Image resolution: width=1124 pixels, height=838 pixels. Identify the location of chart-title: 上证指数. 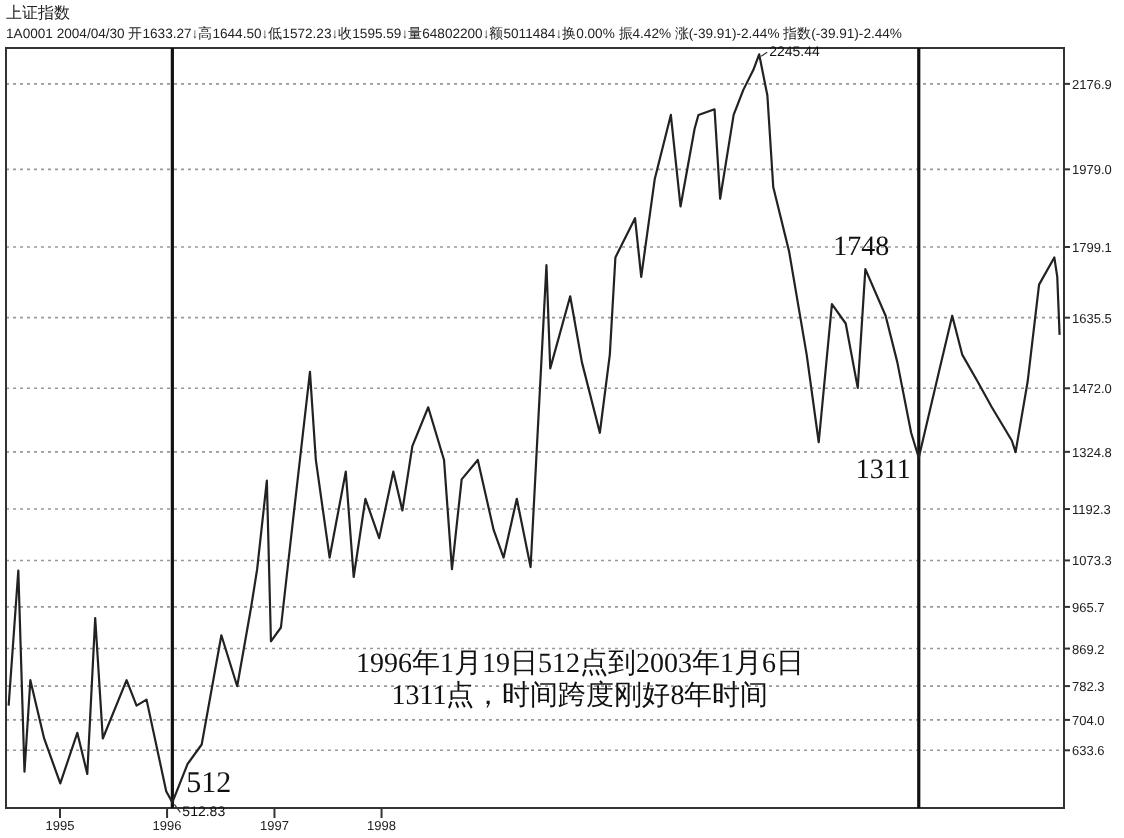
(38, 13).